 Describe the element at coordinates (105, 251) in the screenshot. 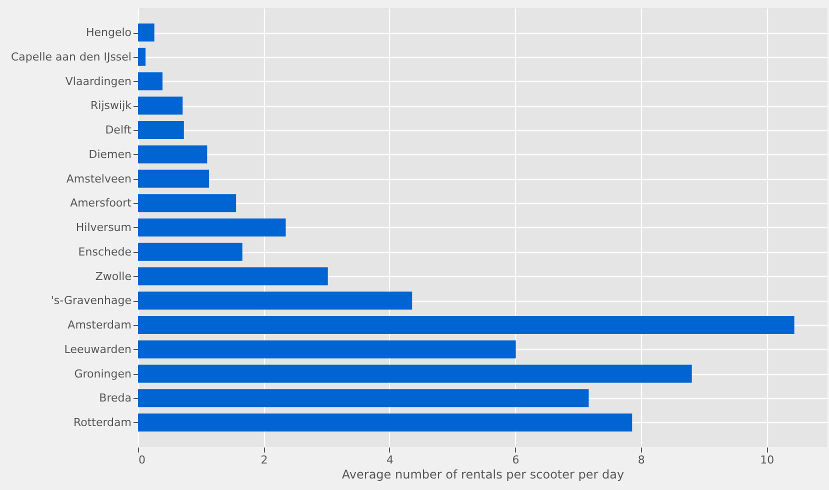

I see `y-tick-label: Enschede` at that location.